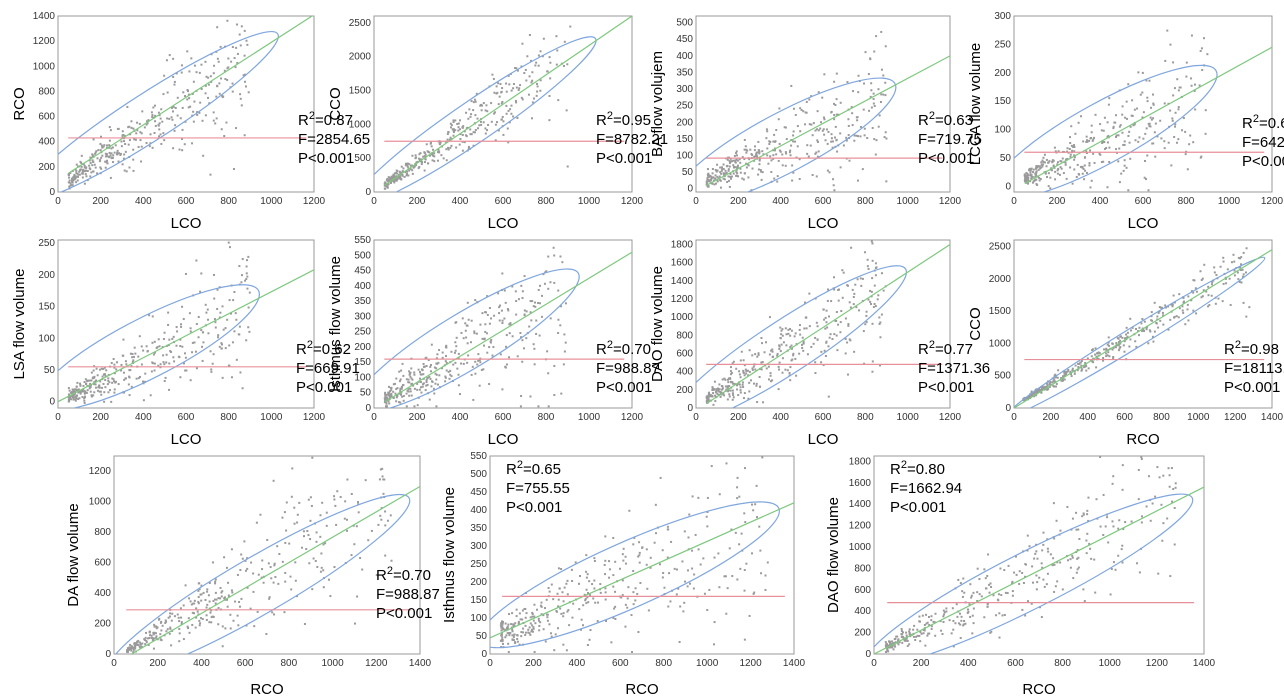 The image size is (1284, 698). Describe the element at coordinates (690, 408) in the screenshot. I see `y-tick-label: 0` at that location.